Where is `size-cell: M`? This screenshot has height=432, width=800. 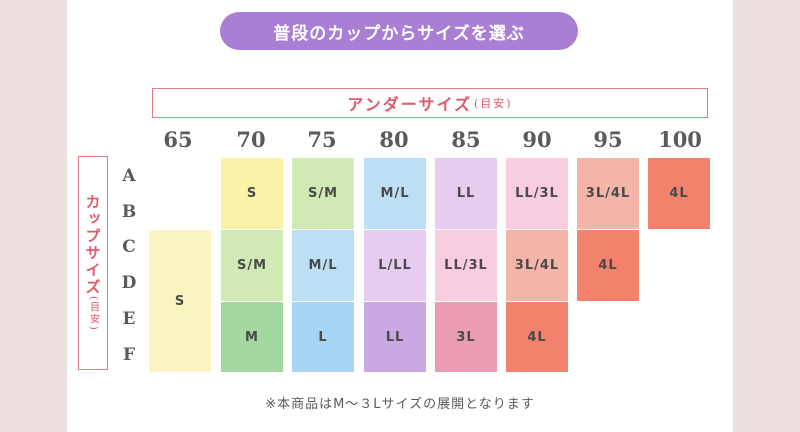 size-cell: M is located at coordinates (252, 337).